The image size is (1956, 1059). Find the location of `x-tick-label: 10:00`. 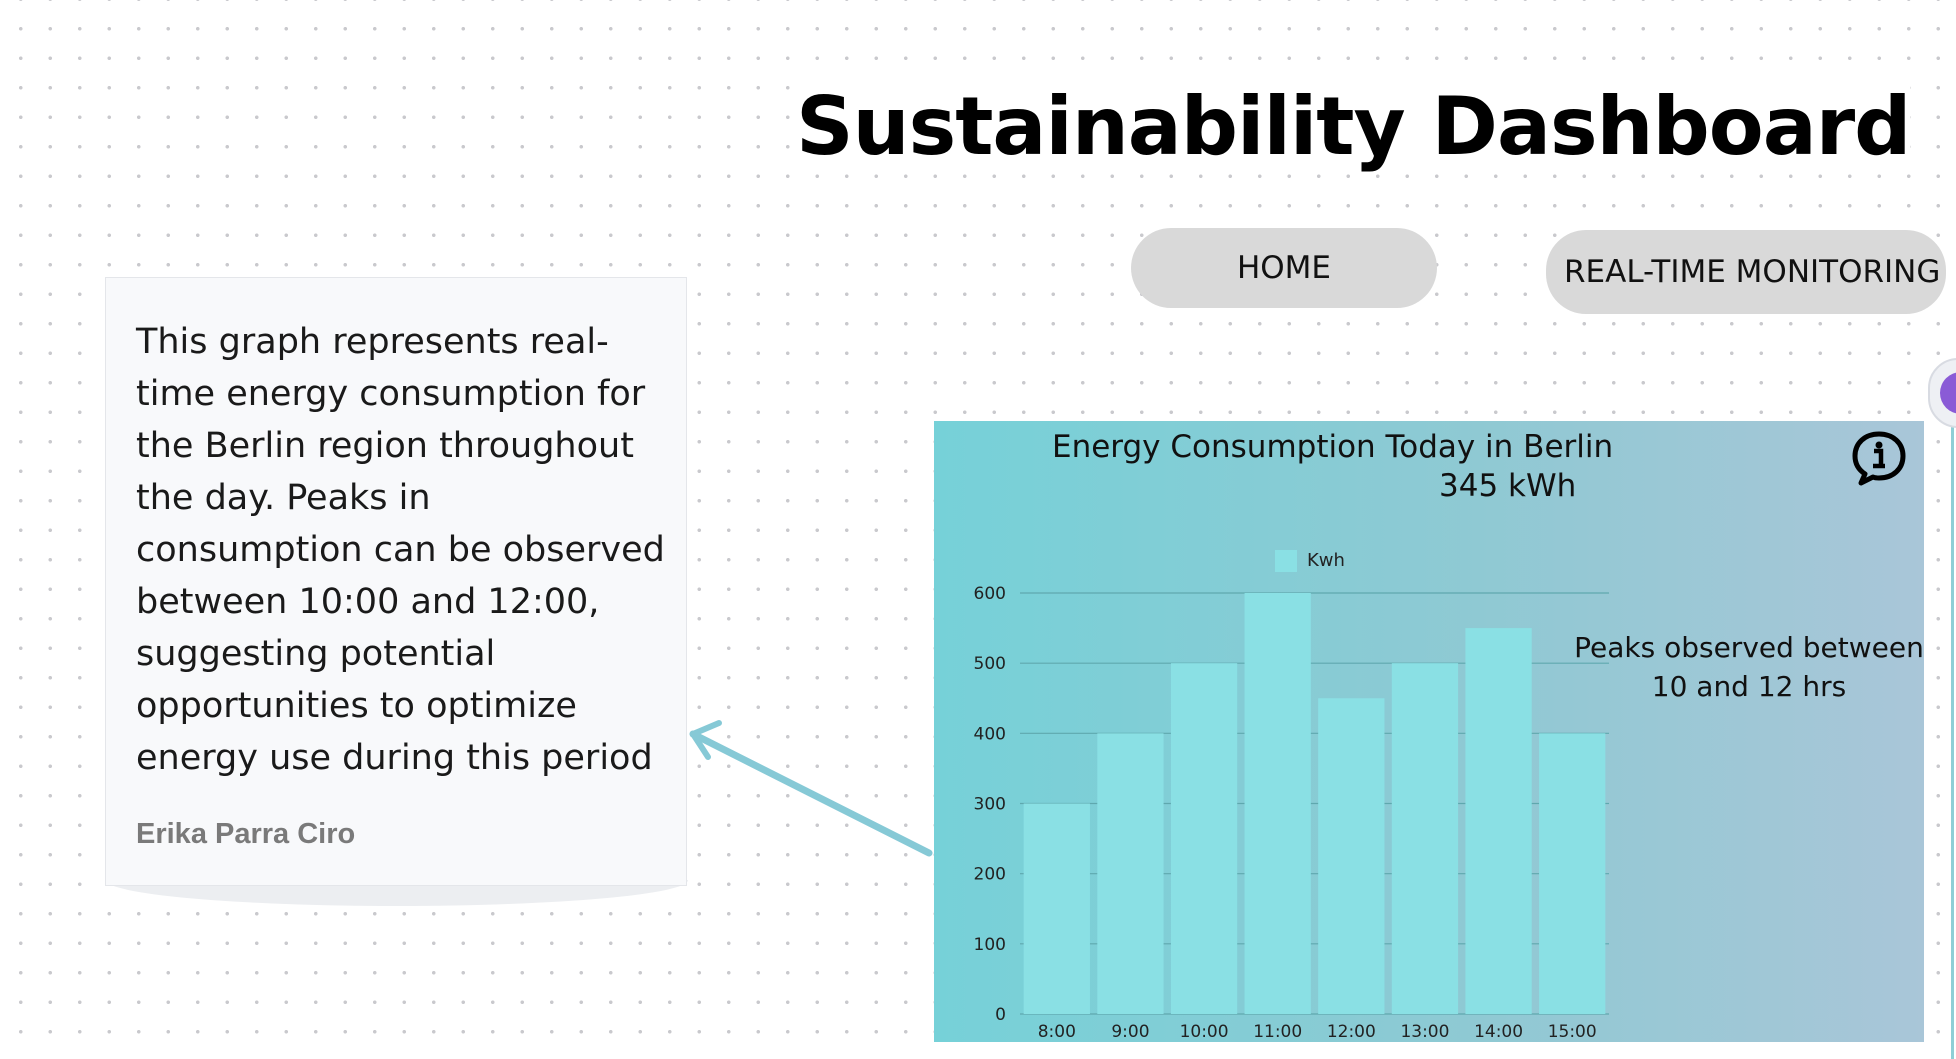

x-tick-label: 10:00 is located at coordinates (1204, 1032).